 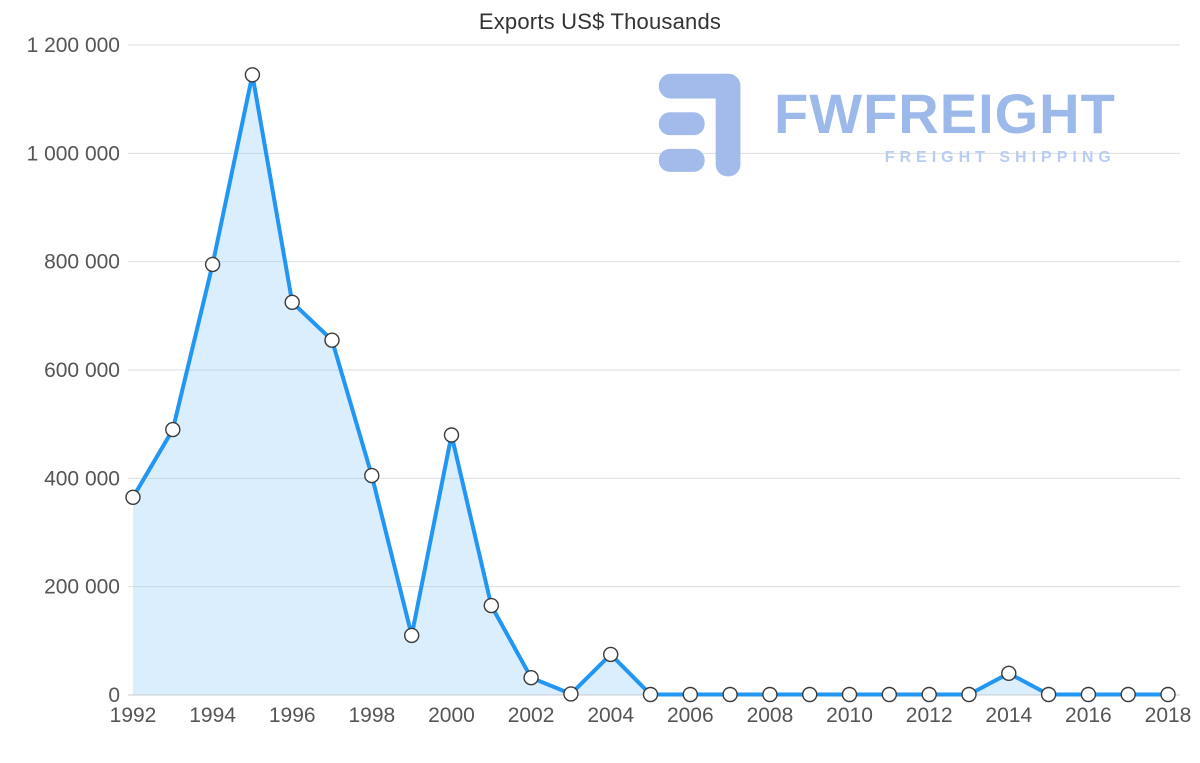 I want to click on svg-text: 0, so click(x=114, y=695).